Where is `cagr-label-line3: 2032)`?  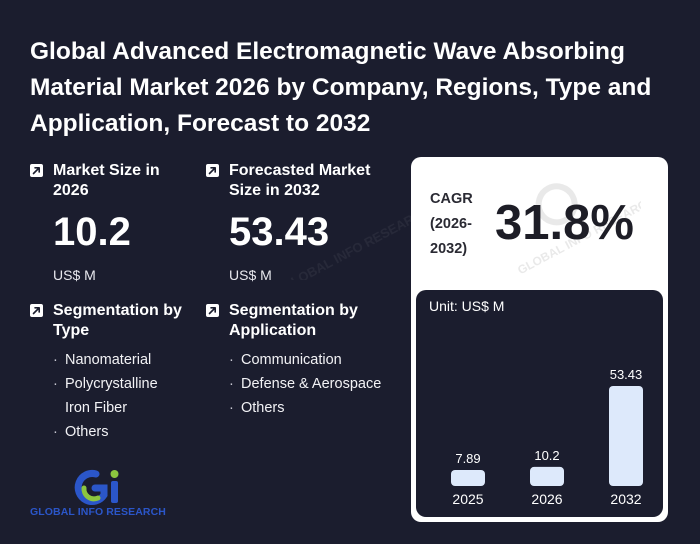
cagr-label-line3: 2032) is located at coordinates (449, 249).